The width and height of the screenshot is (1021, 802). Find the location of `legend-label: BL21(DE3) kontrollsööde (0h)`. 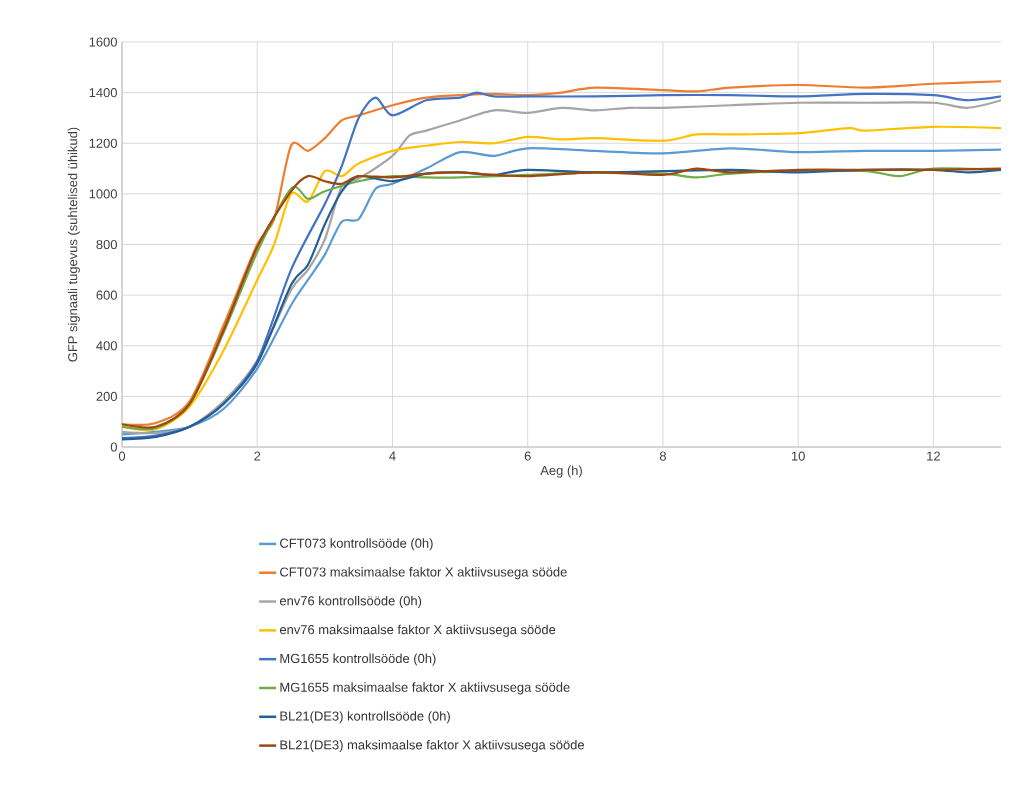

legend-label: BL21(DE3) kontrollsööde (0h) is located at coordinates (365, 717).